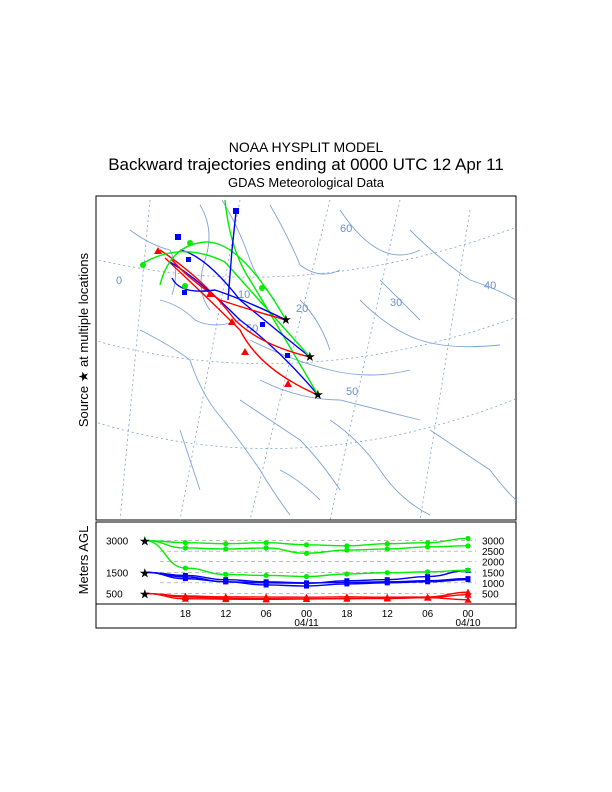  What do you see at coordinates (490, 594) in the screenshot?
I see `right-height-label: 500` at bounding box center [490, 594].